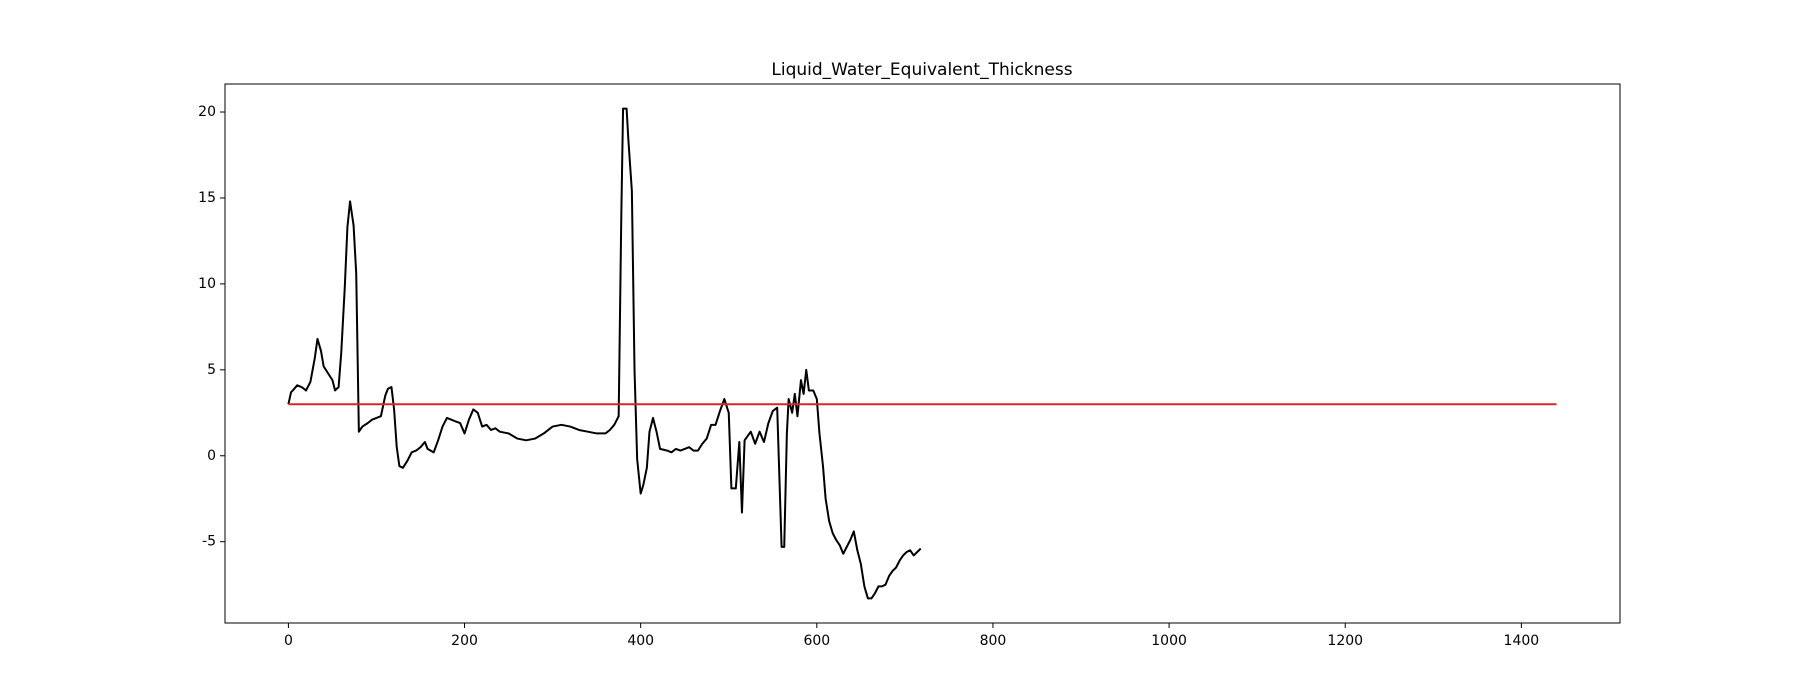 The height and width of the screenshot is (700, 1800). I want to click on x-tick-label: 1200, so click(1345, 641).